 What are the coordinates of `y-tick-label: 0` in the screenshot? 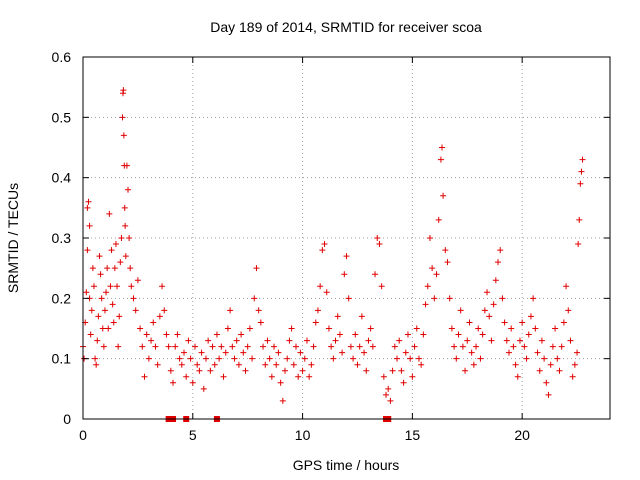 It's located at (67, 419).